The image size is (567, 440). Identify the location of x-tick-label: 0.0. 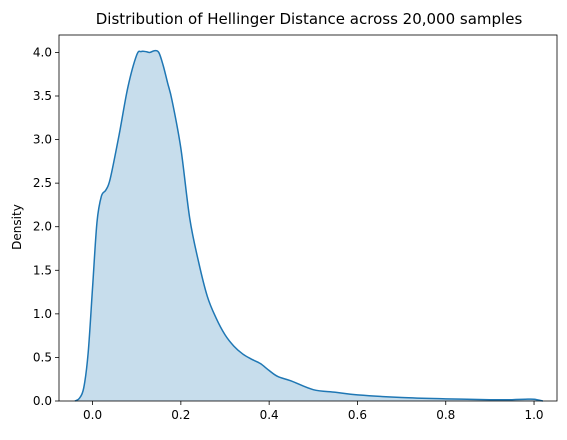
(92, 415).